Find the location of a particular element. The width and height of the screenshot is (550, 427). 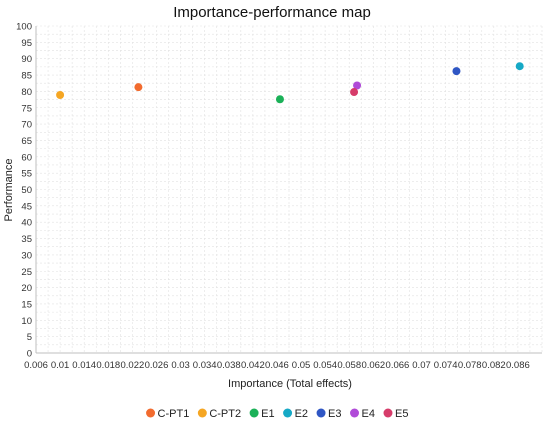

x-tick-label: 0.026 is located at coordinates (157, 365).